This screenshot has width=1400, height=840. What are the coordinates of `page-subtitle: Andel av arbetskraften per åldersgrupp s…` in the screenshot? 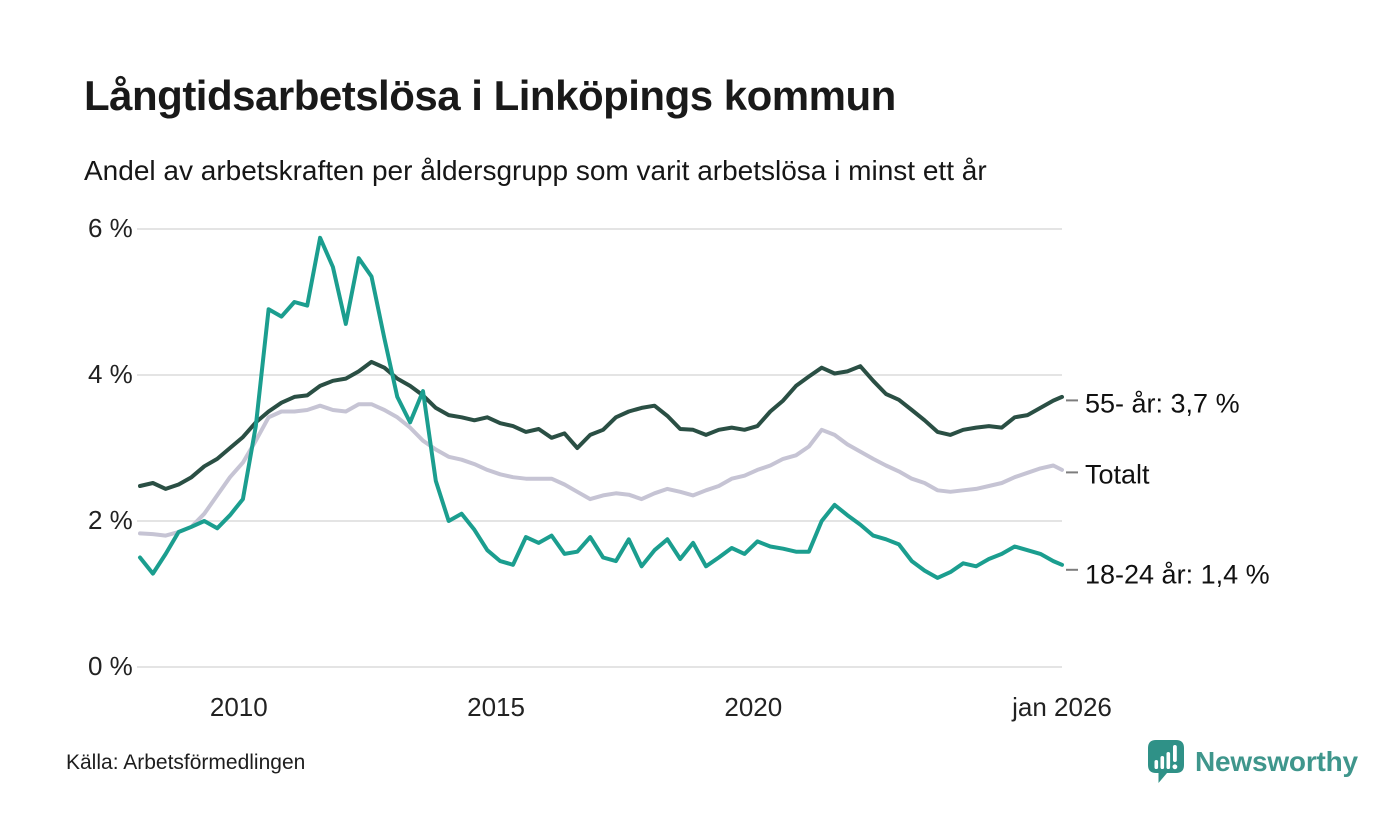 It's located at (535, 170).